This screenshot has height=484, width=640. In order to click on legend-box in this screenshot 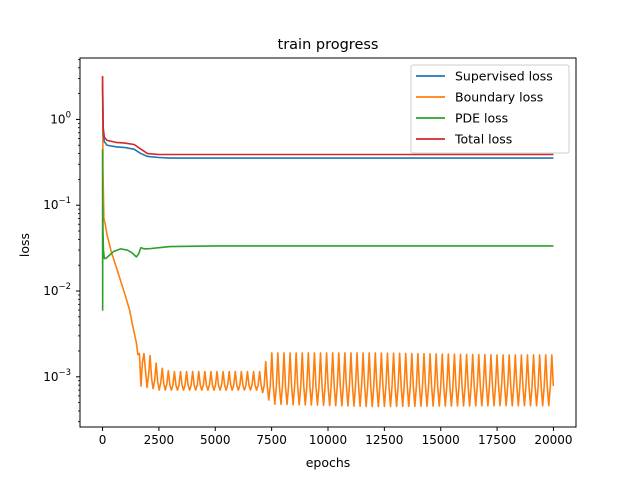, I will do `click(490, 109)`.